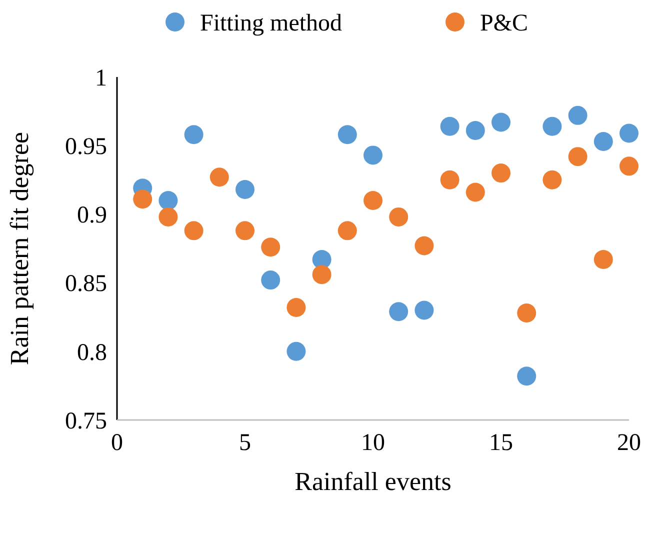 Image resolution: width=657 pixels, height=534 pixels. Describe the element at coordinates (245, 443) in the screenshot. I see `x-tick-label: 5` at that location.